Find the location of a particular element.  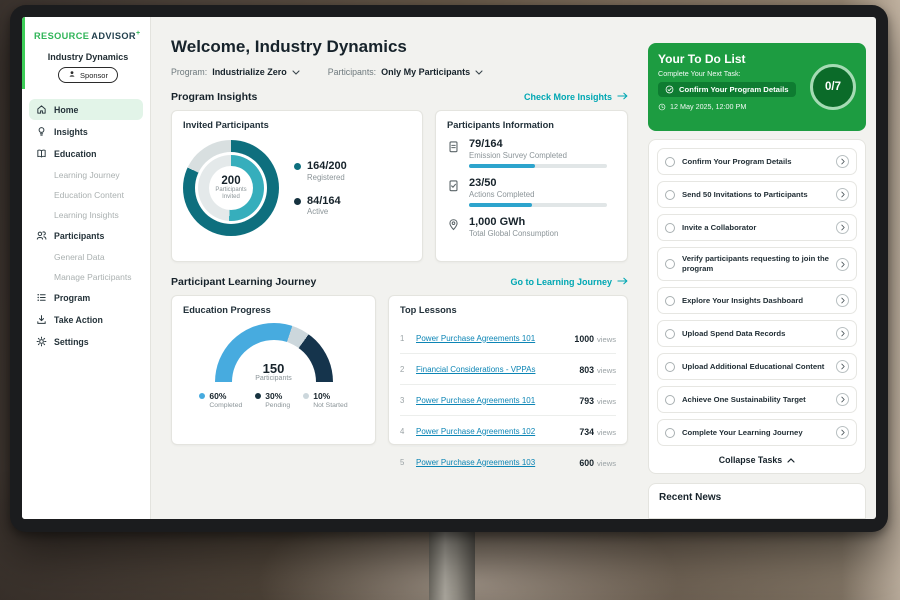

lesson-views-label: views is located at coordinates (606, 370).